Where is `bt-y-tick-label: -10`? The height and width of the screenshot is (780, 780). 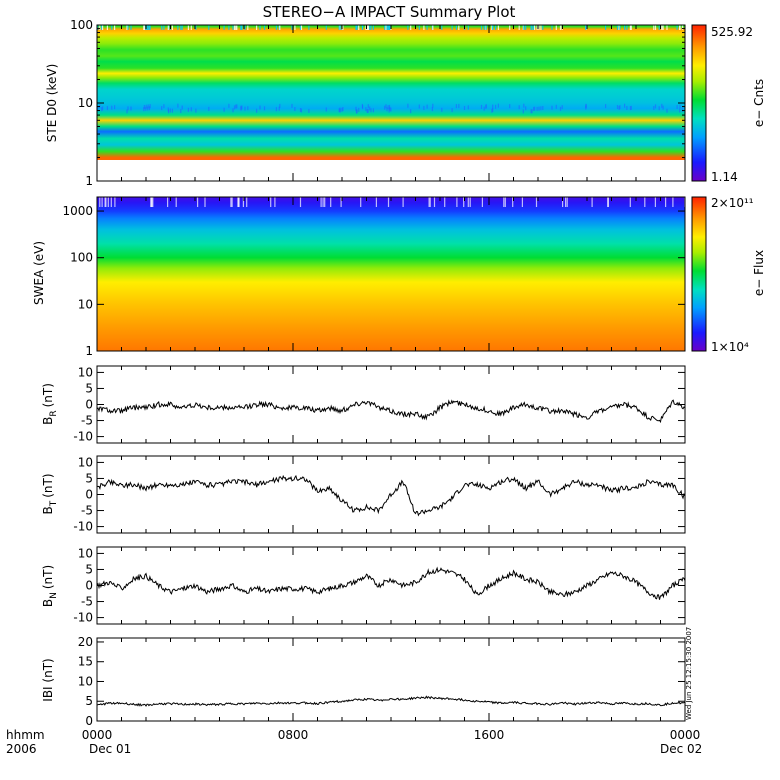
bt-y-tick-label: -10 is located at coordinates (83, 527).